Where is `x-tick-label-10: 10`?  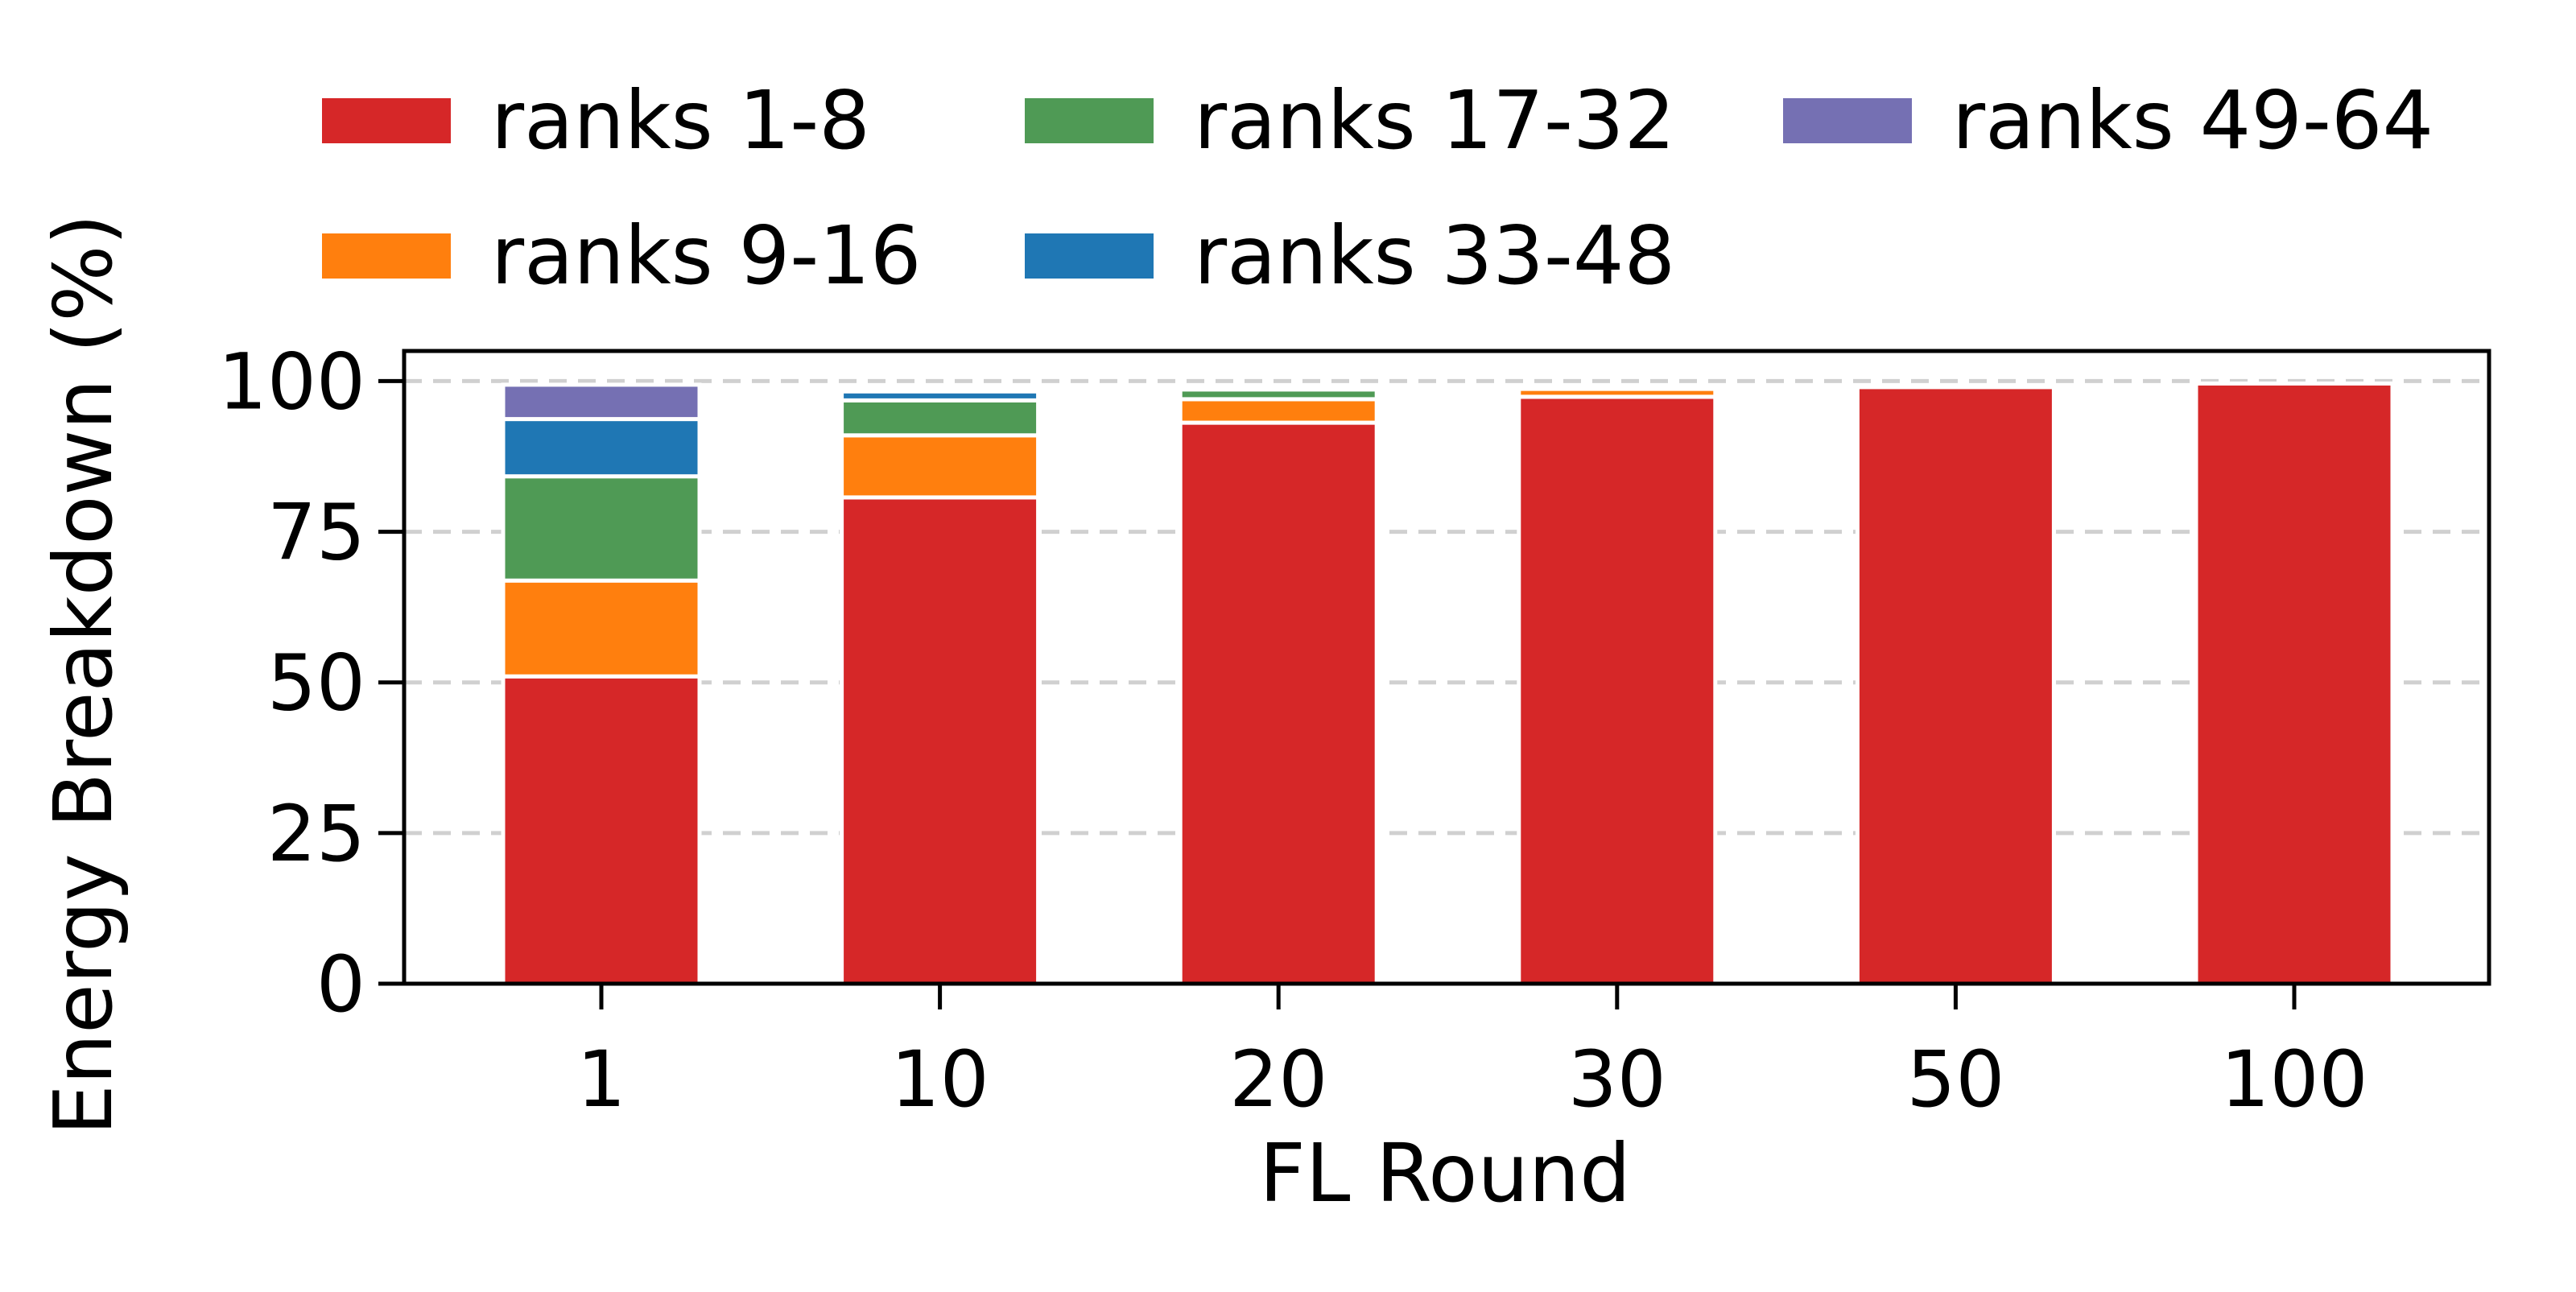 x-tick-label-10: 10 is located at coordinates (940, 1079).